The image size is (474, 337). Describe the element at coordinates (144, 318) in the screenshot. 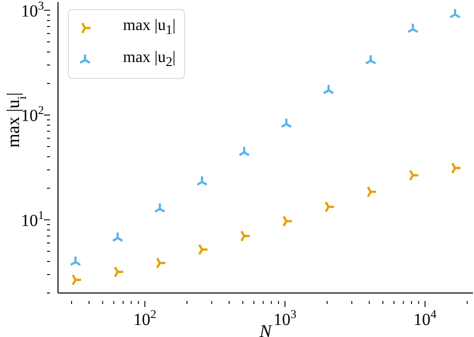

I see `x-tick-label: 10$^{2}$` at that location.